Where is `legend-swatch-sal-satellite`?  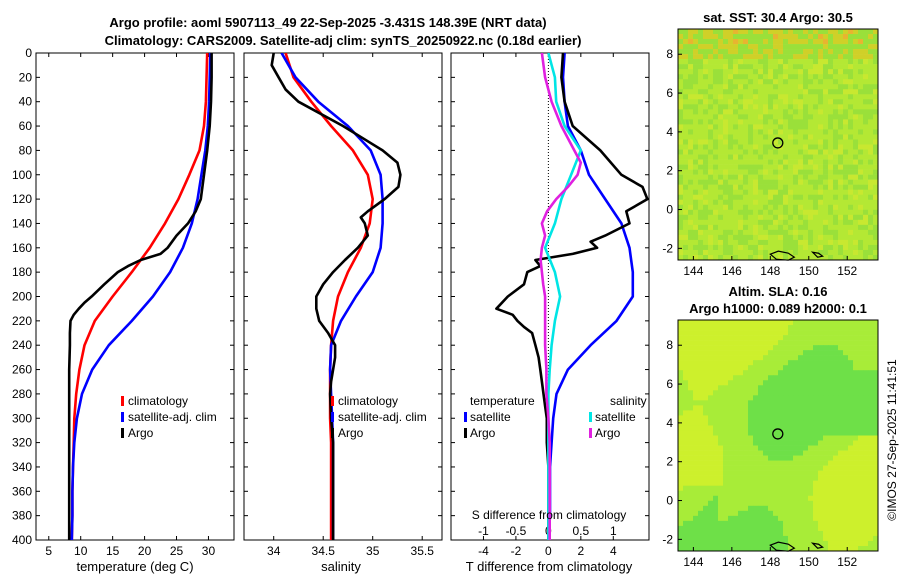
legend-swatch-sal-satellite is located at coordinates (590, 417).